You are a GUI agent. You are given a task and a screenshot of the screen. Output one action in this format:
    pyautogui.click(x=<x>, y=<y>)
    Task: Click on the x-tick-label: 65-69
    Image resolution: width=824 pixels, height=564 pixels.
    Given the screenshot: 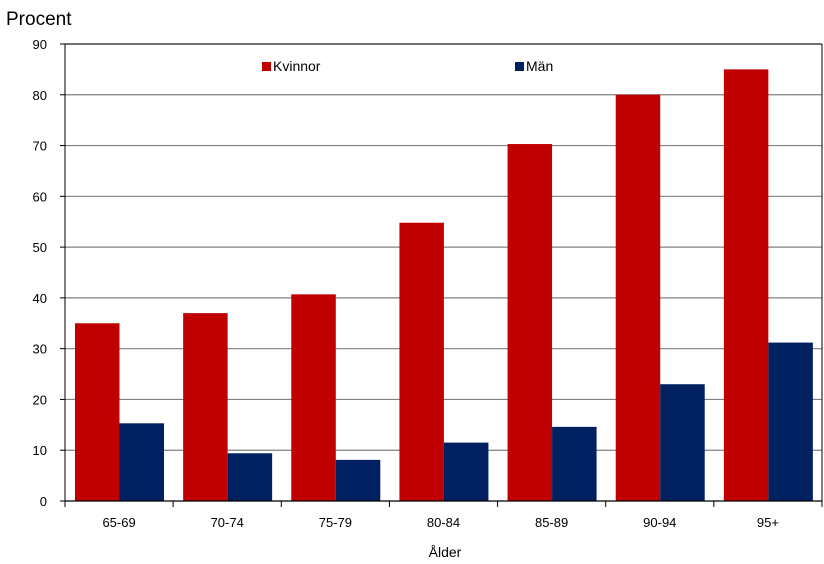 What is the action you would take?
    pyautogui.click(x=118, y=522)
    